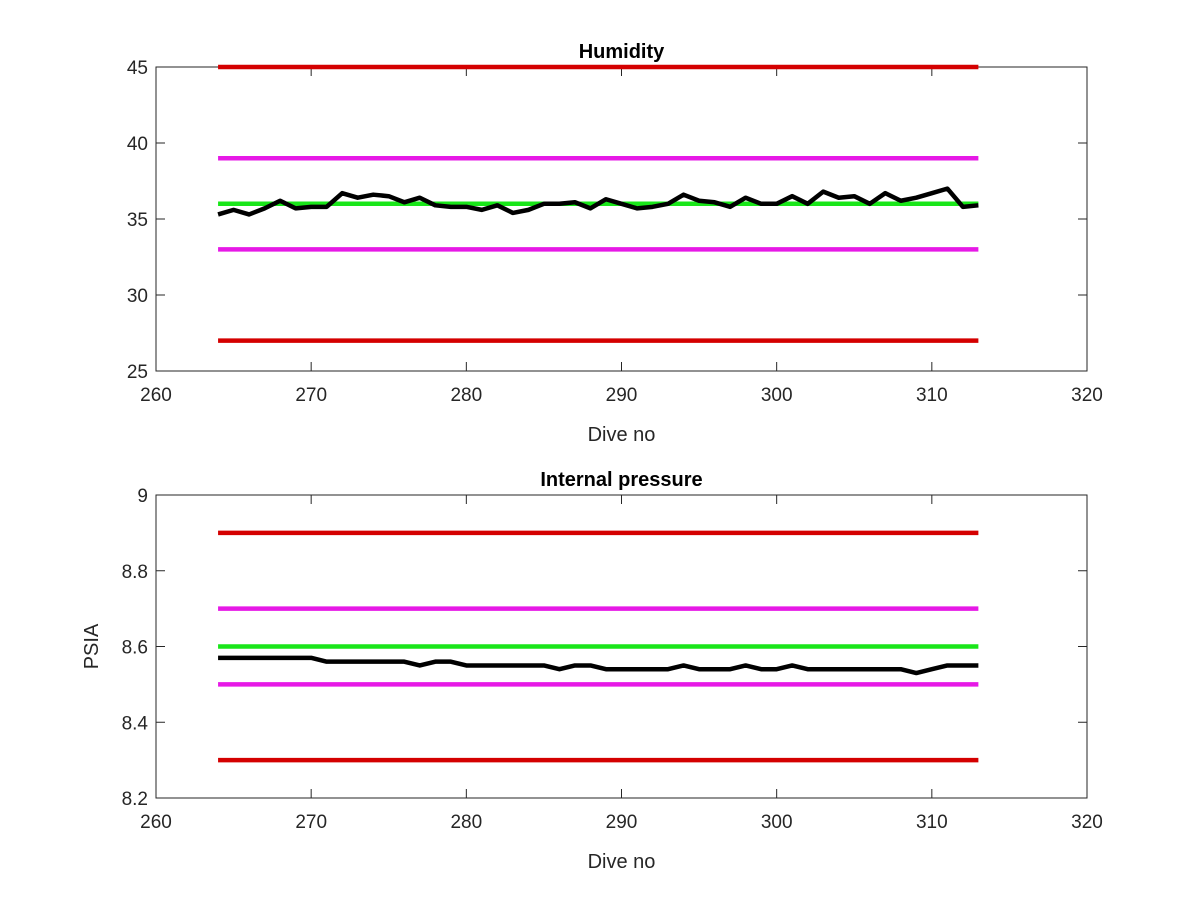 The image size is (1200, 900). Describe the element at coordinates (92, 646) in the screenshot. I see `y-axis-label: PSIA` at that location.